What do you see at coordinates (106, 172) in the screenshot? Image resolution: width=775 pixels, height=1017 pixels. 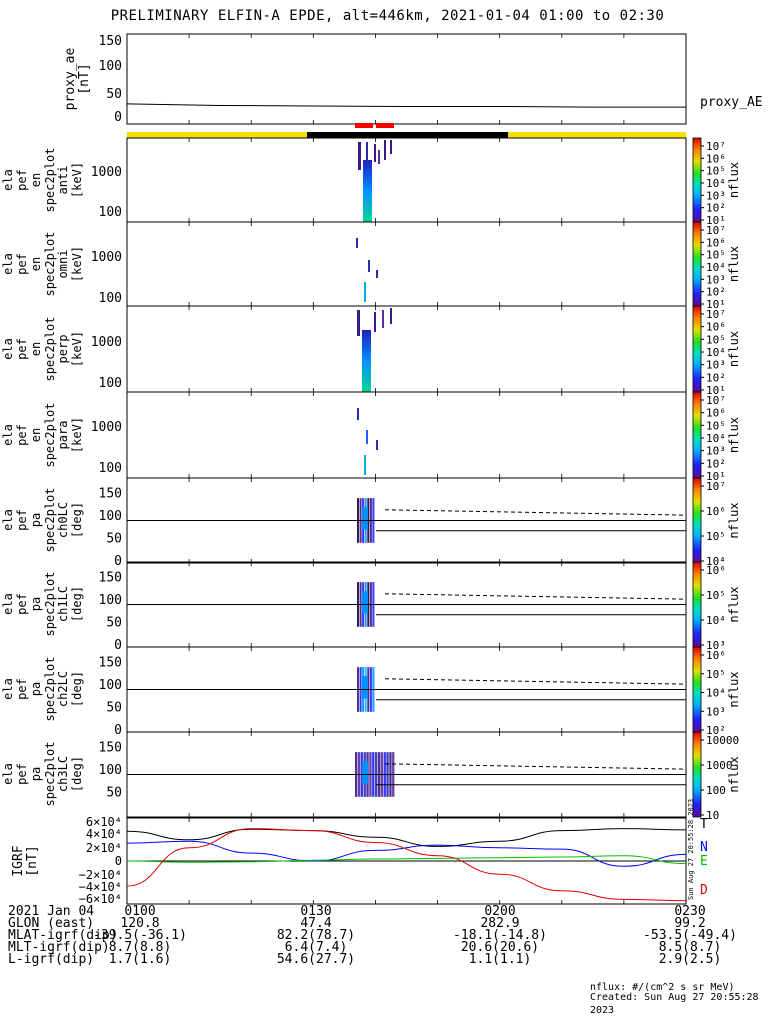 I see `spec-anti-tick-1000: 1000` at bounding box center [106, 172].